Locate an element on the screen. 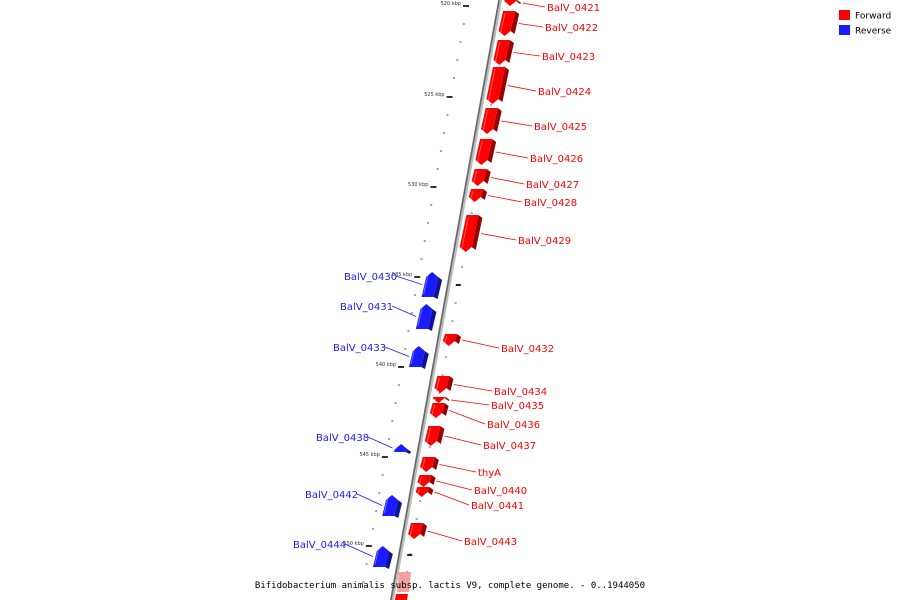 This screenshot has height=600, width=900. gene-feature-partial is located at coordinates (403, 586).